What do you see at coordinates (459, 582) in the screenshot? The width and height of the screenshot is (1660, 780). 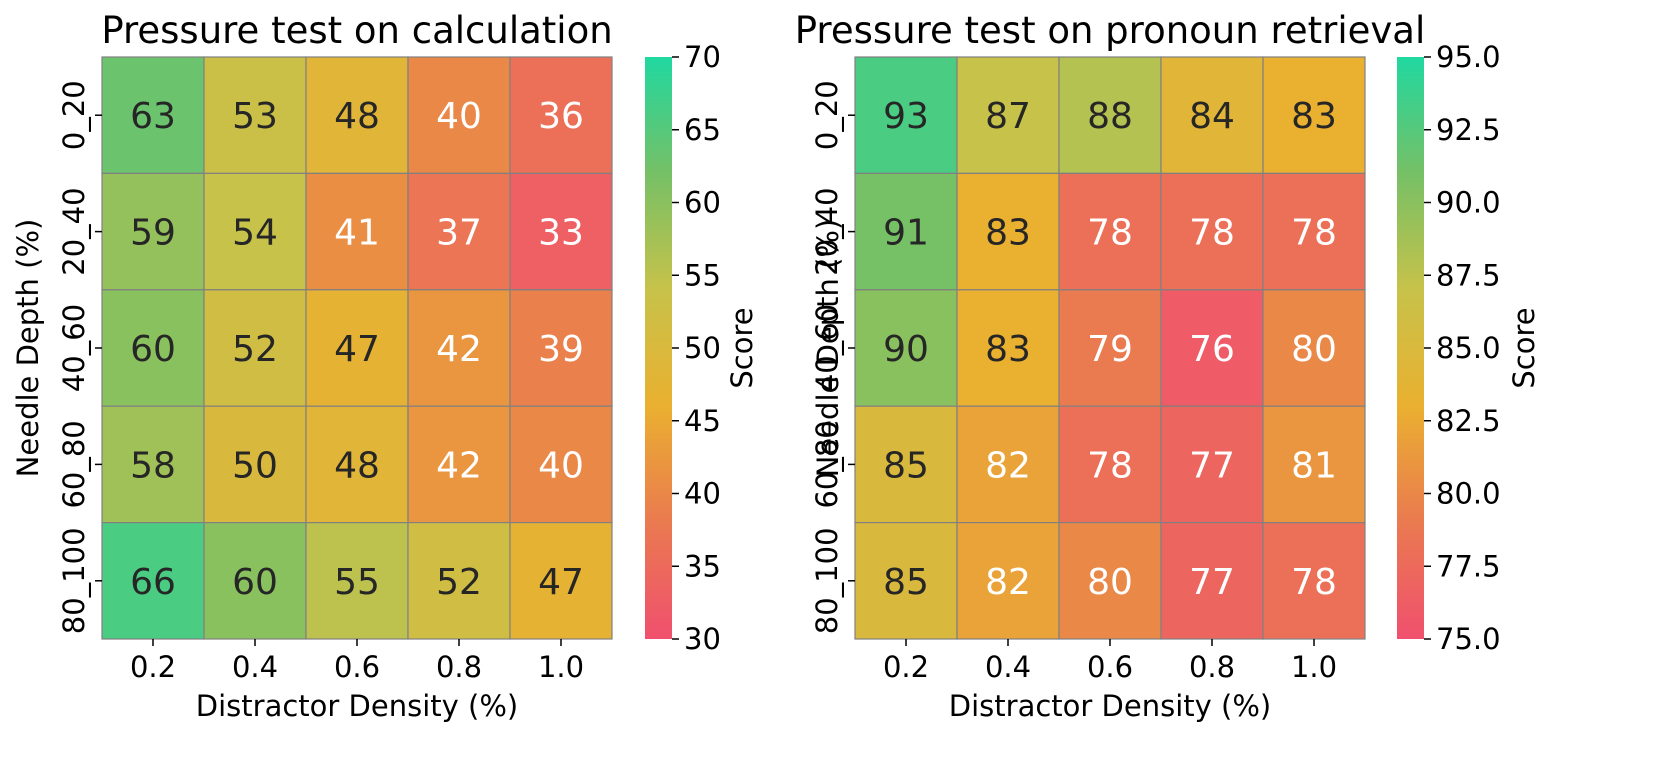 I see `cell-value-label: 52` at bounding box center [459, 582].